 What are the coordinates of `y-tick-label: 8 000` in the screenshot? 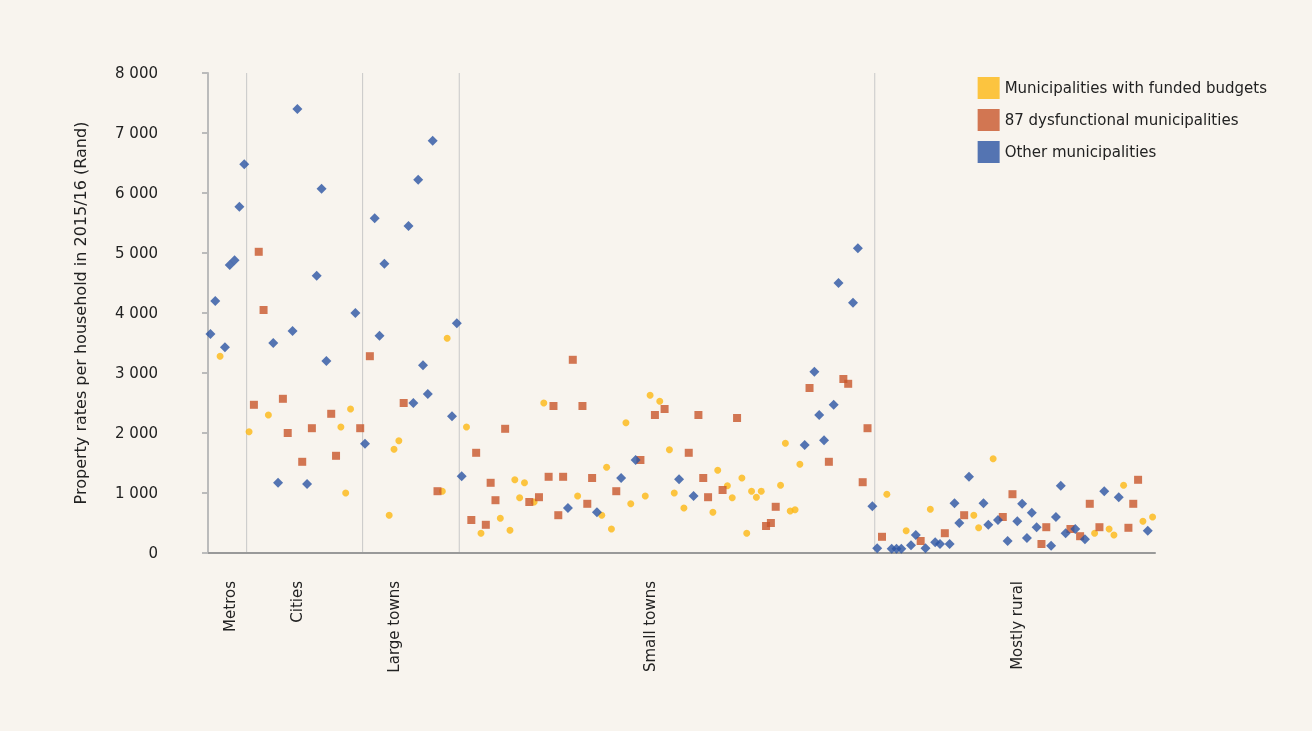 It's located at (136, 73).